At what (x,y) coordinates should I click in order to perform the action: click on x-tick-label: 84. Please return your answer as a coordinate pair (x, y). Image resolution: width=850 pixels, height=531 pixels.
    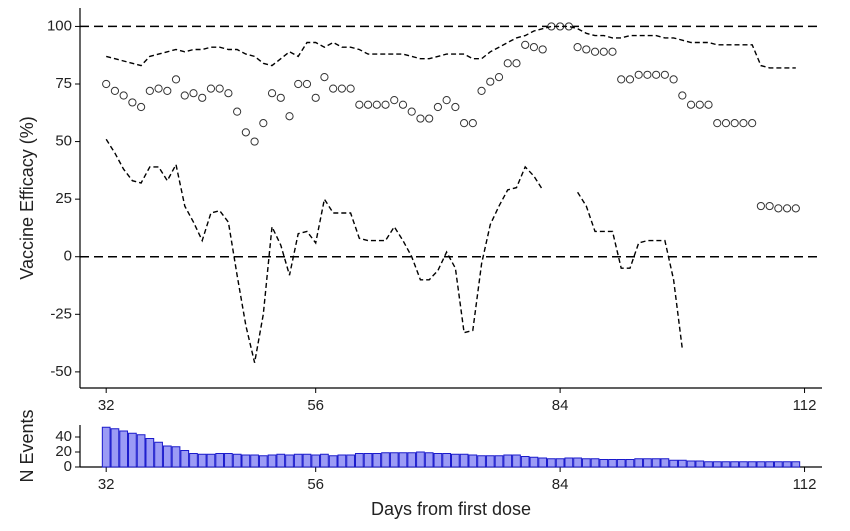
    Looking at the image, I should click on (560, 405).